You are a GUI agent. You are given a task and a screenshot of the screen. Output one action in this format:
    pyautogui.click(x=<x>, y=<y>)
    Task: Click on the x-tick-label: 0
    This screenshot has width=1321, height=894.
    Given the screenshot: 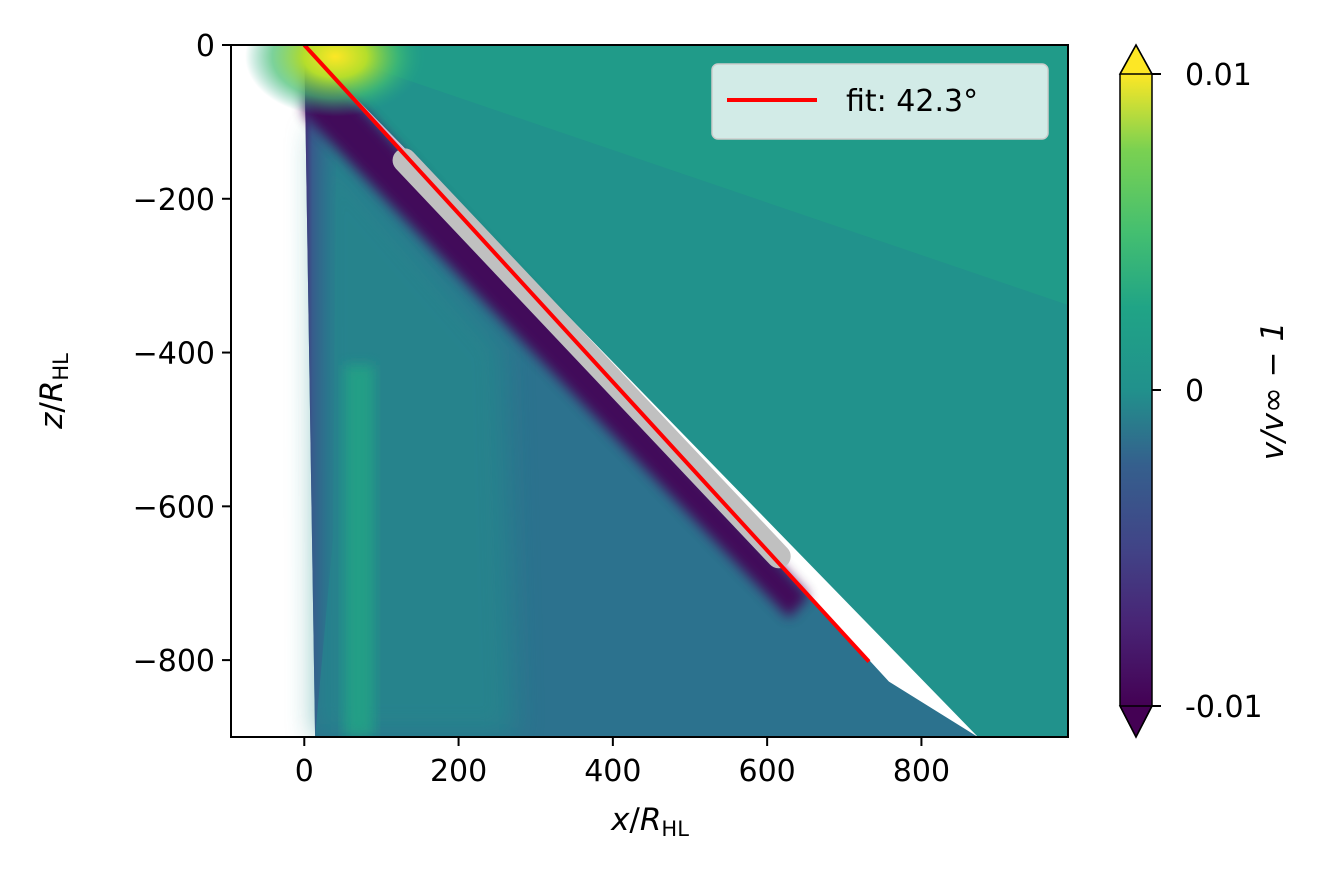 What is the action you would take?
    pyautogui.click(x=304, y=771)
    